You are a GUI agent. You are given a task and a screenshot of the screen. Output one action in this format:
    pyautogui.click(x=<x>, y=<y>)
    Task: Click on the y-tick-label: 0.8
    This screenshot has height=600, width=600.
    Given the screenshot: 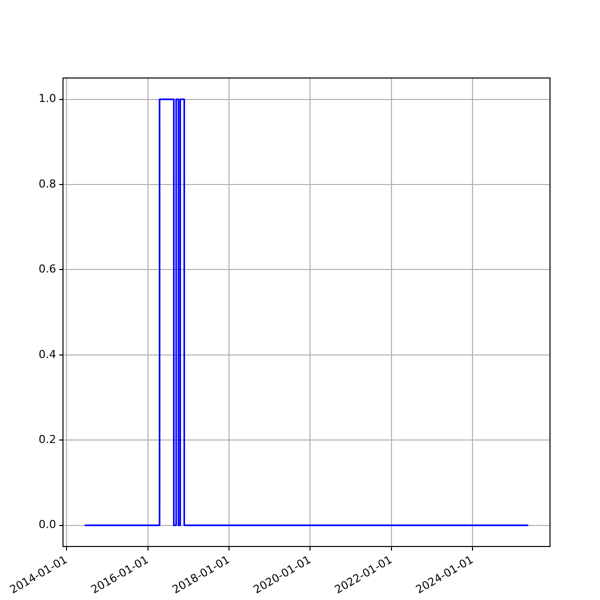 What is the action you would take?
    pyautogui.click(x=47, y=183)
    